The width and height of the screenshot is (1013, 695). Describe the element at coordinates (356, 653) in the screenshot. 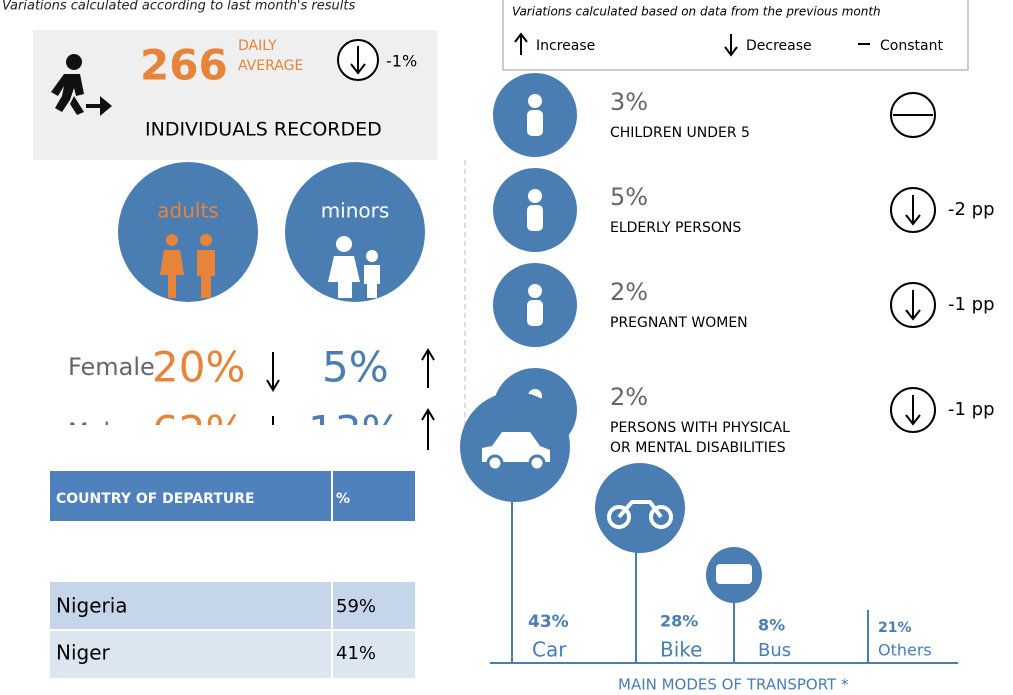

I see `table-cell: 41%` at that location.